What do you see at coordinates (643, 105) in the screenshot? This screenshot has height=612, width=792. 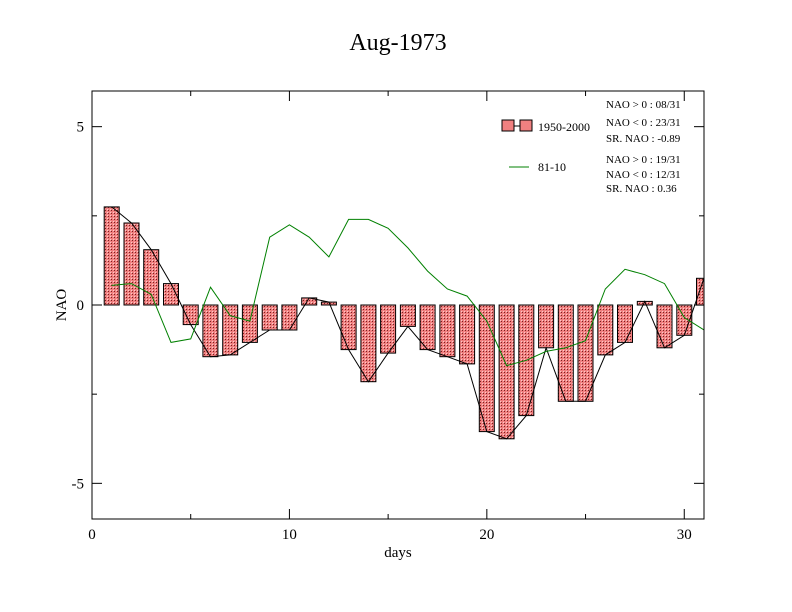 I see `stat-line: NAO > 0 : 08/31` at bounding box center [643, 105].